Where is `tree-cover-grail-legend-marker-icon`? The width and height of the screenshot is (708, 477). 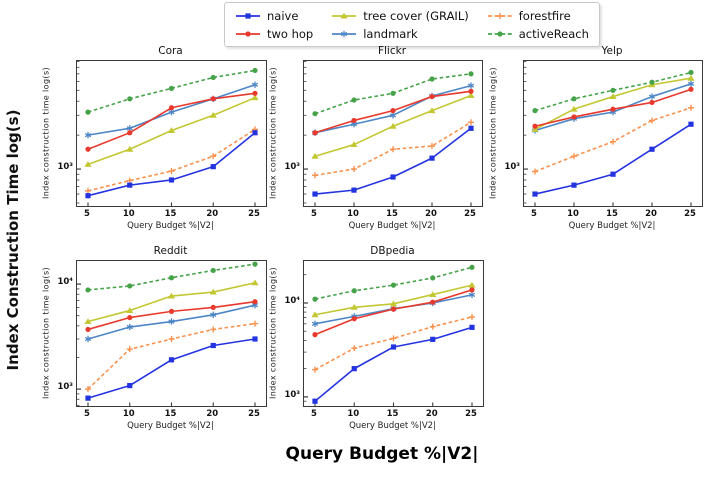
tree-cover-grail-legend-marker-icon is located at coordinates (344, 15).